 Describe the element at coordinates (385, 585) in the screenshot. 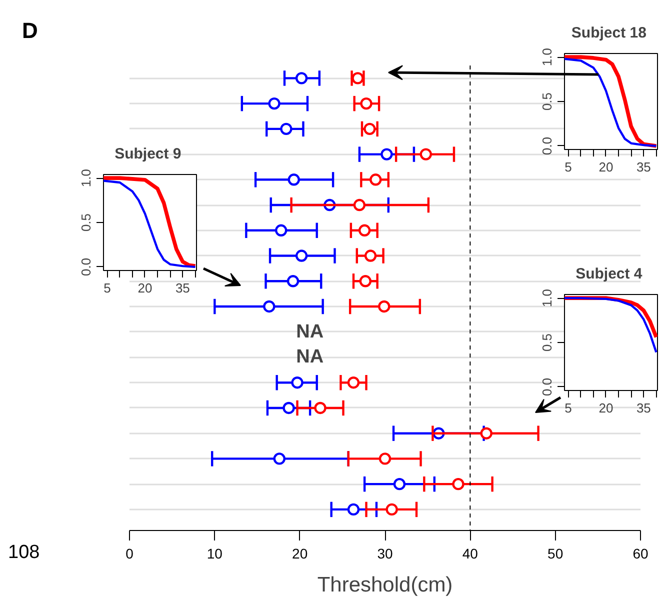

I see `x-axis-title: Threshold(cm)` at that location.